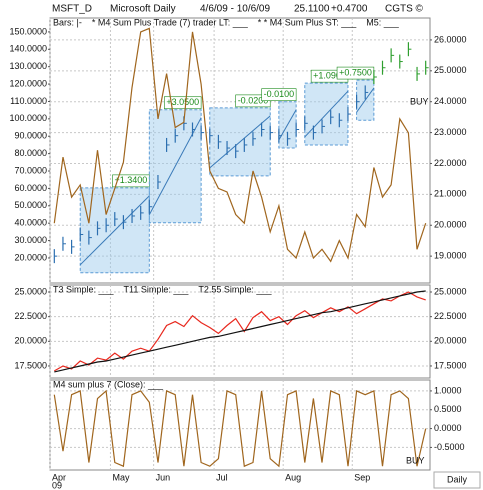 The image size is (483, 490). I want to click on y2-tick-label: -0.5000, so click(449, 447).